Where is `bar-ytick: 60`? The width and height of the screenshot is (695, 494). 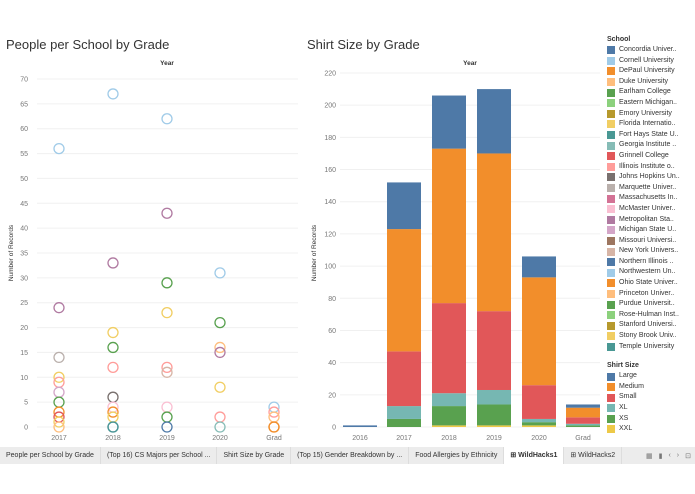 bar-ytick: 60 is located at coordinates (332, 331).